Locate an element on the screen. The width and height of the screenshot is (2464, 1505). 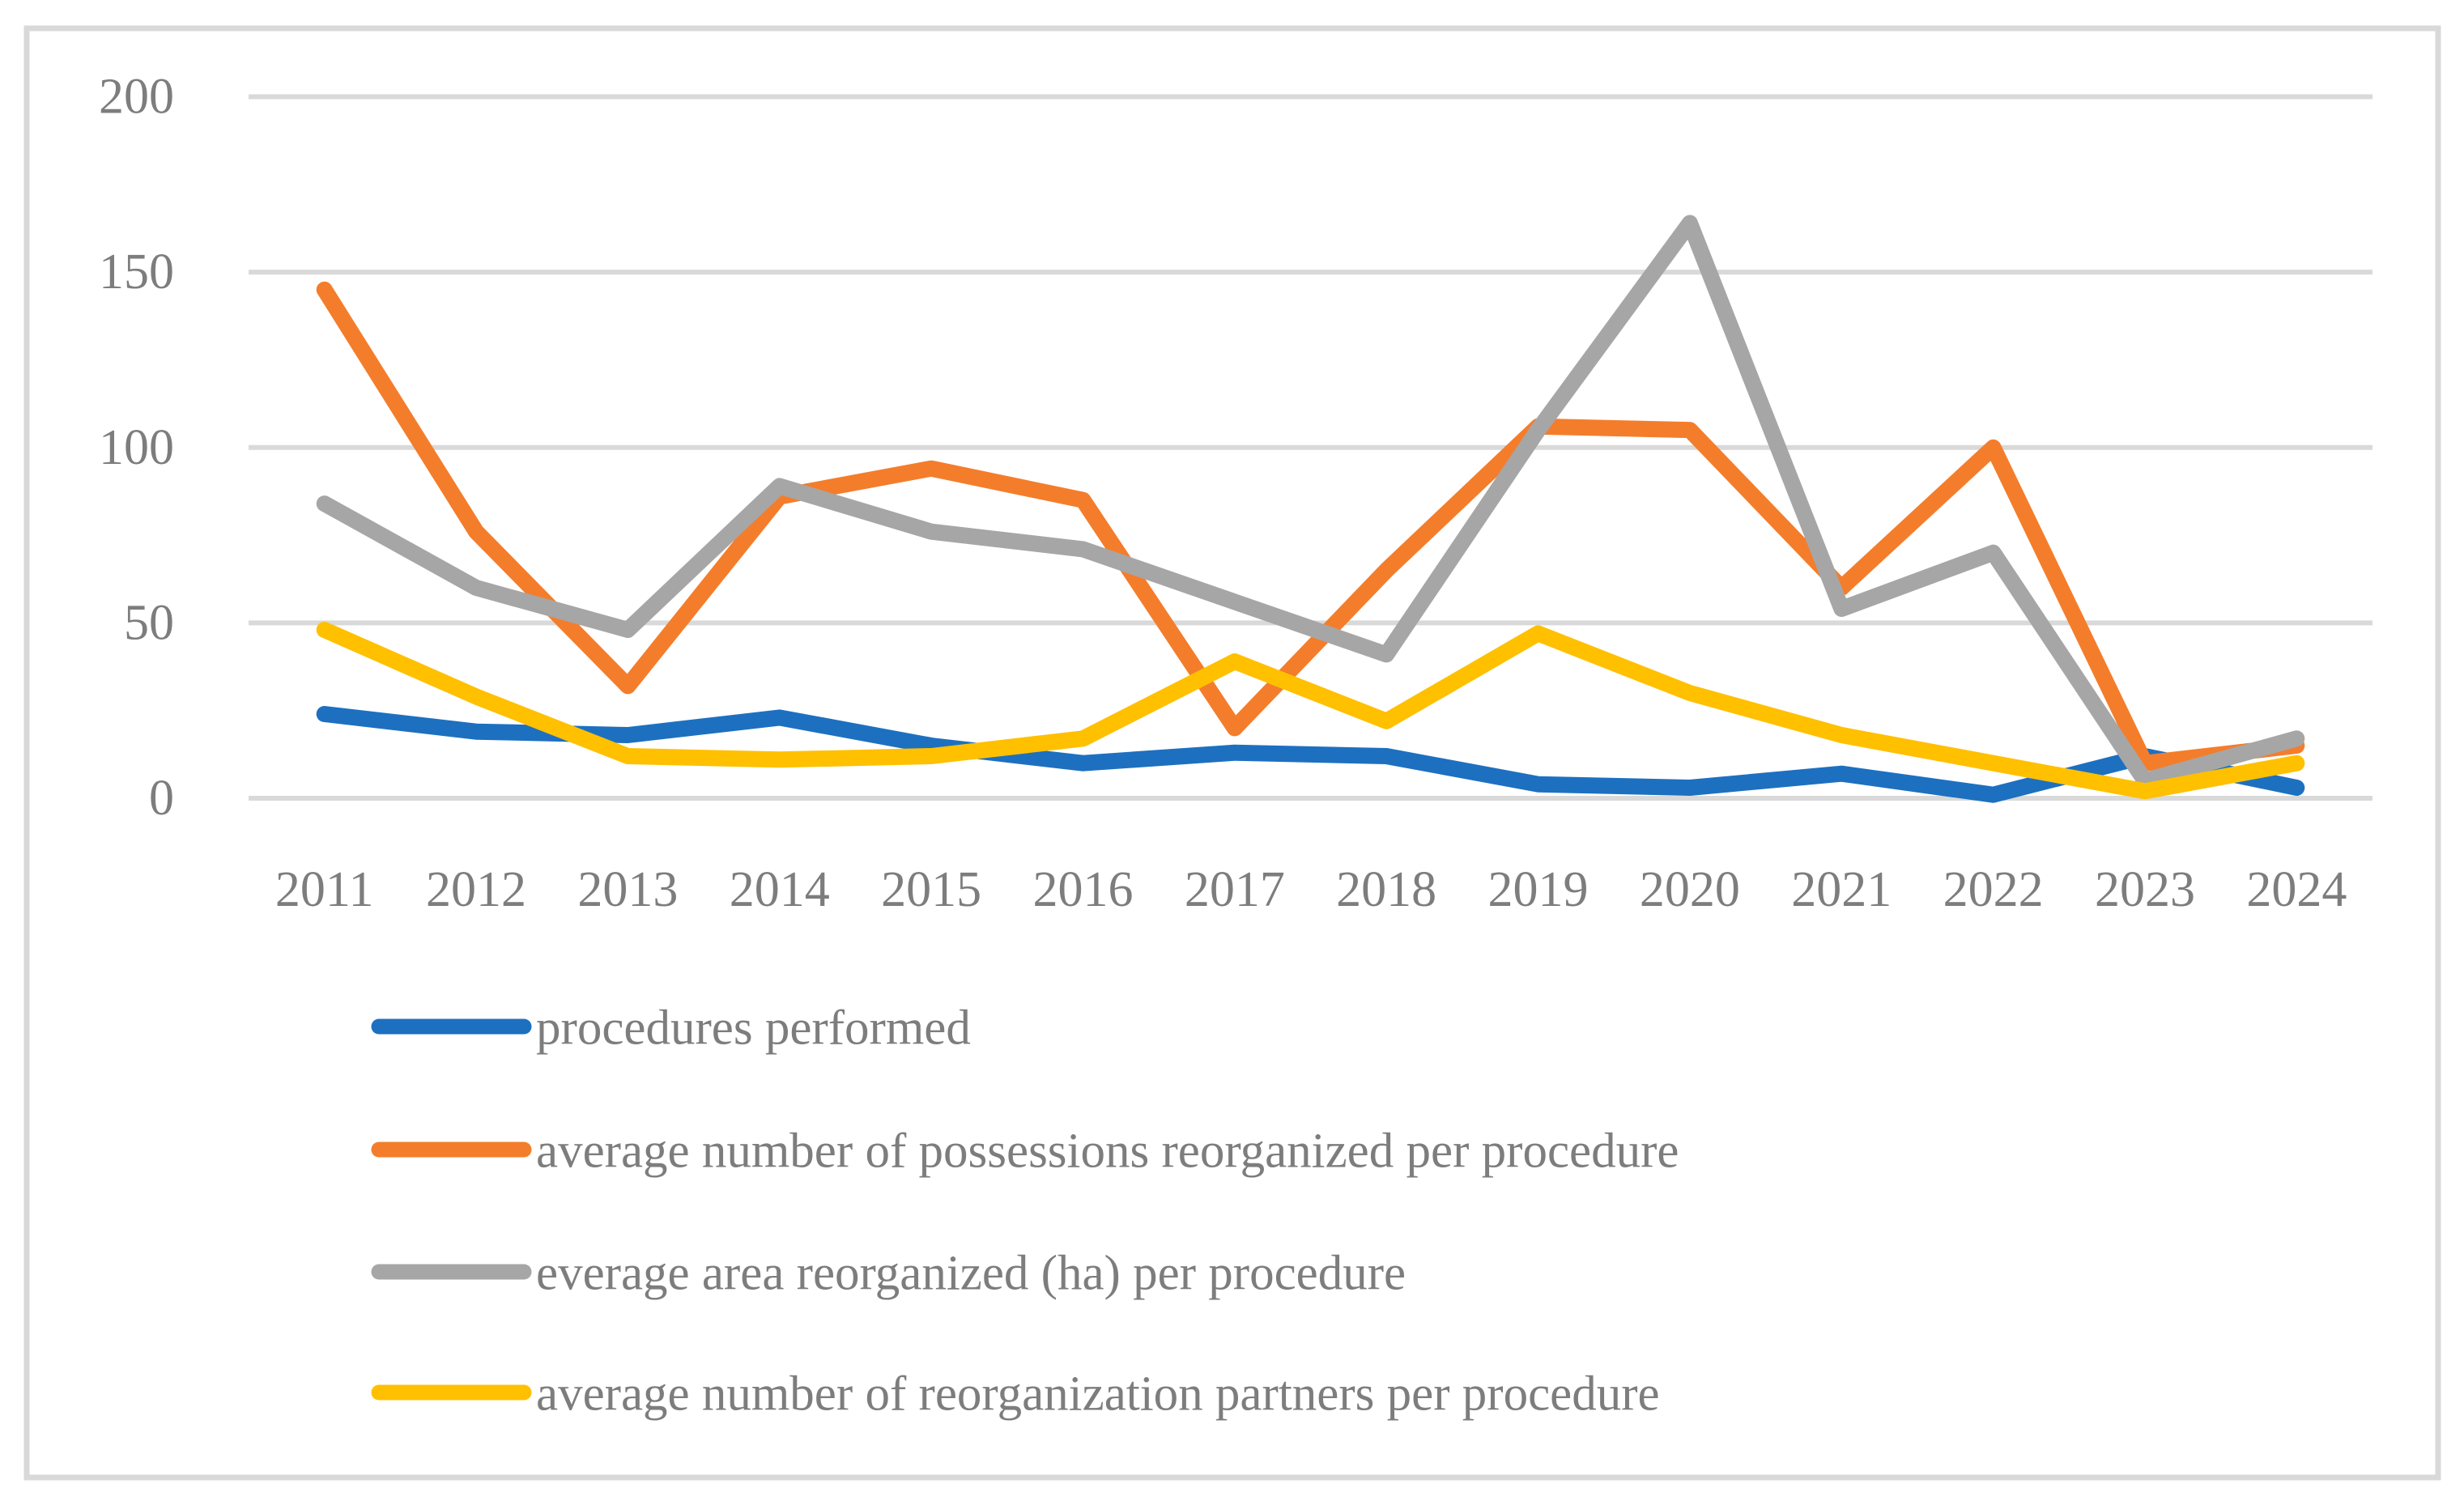
series-line-procedures-performed is located at coordinates (1310, 754).